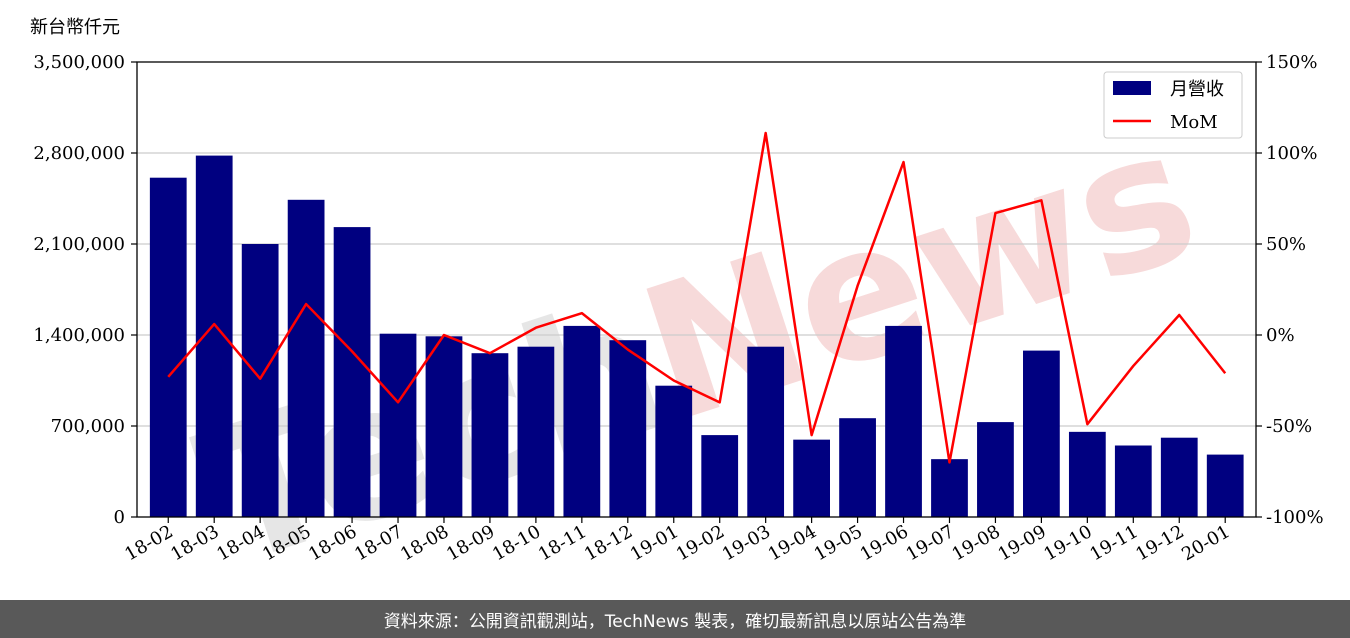  What do you see at coordinates (792, 543) in the screenshot?
I see `x-tick-label: 19-04` at bounding box center [792, 543].